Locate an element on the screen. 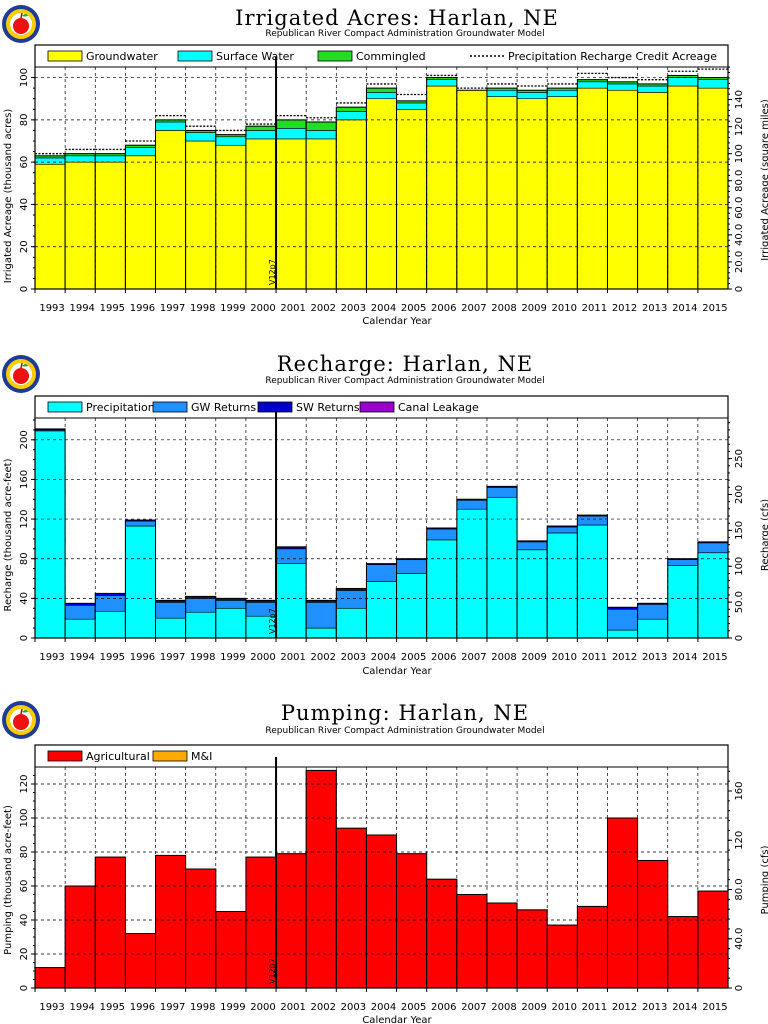 The image size is (768, 1024). x-tick-label: 1995 is located at coordinates (112, 308).